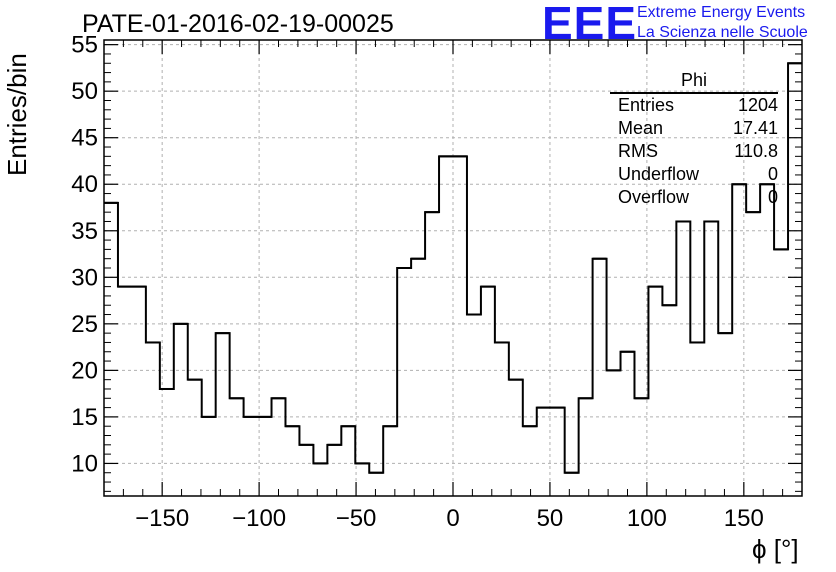 Image resolution: width=836 pixels, height=572 pixels. I want to click on stats-row: RMS 110.8, so click(694, 151).